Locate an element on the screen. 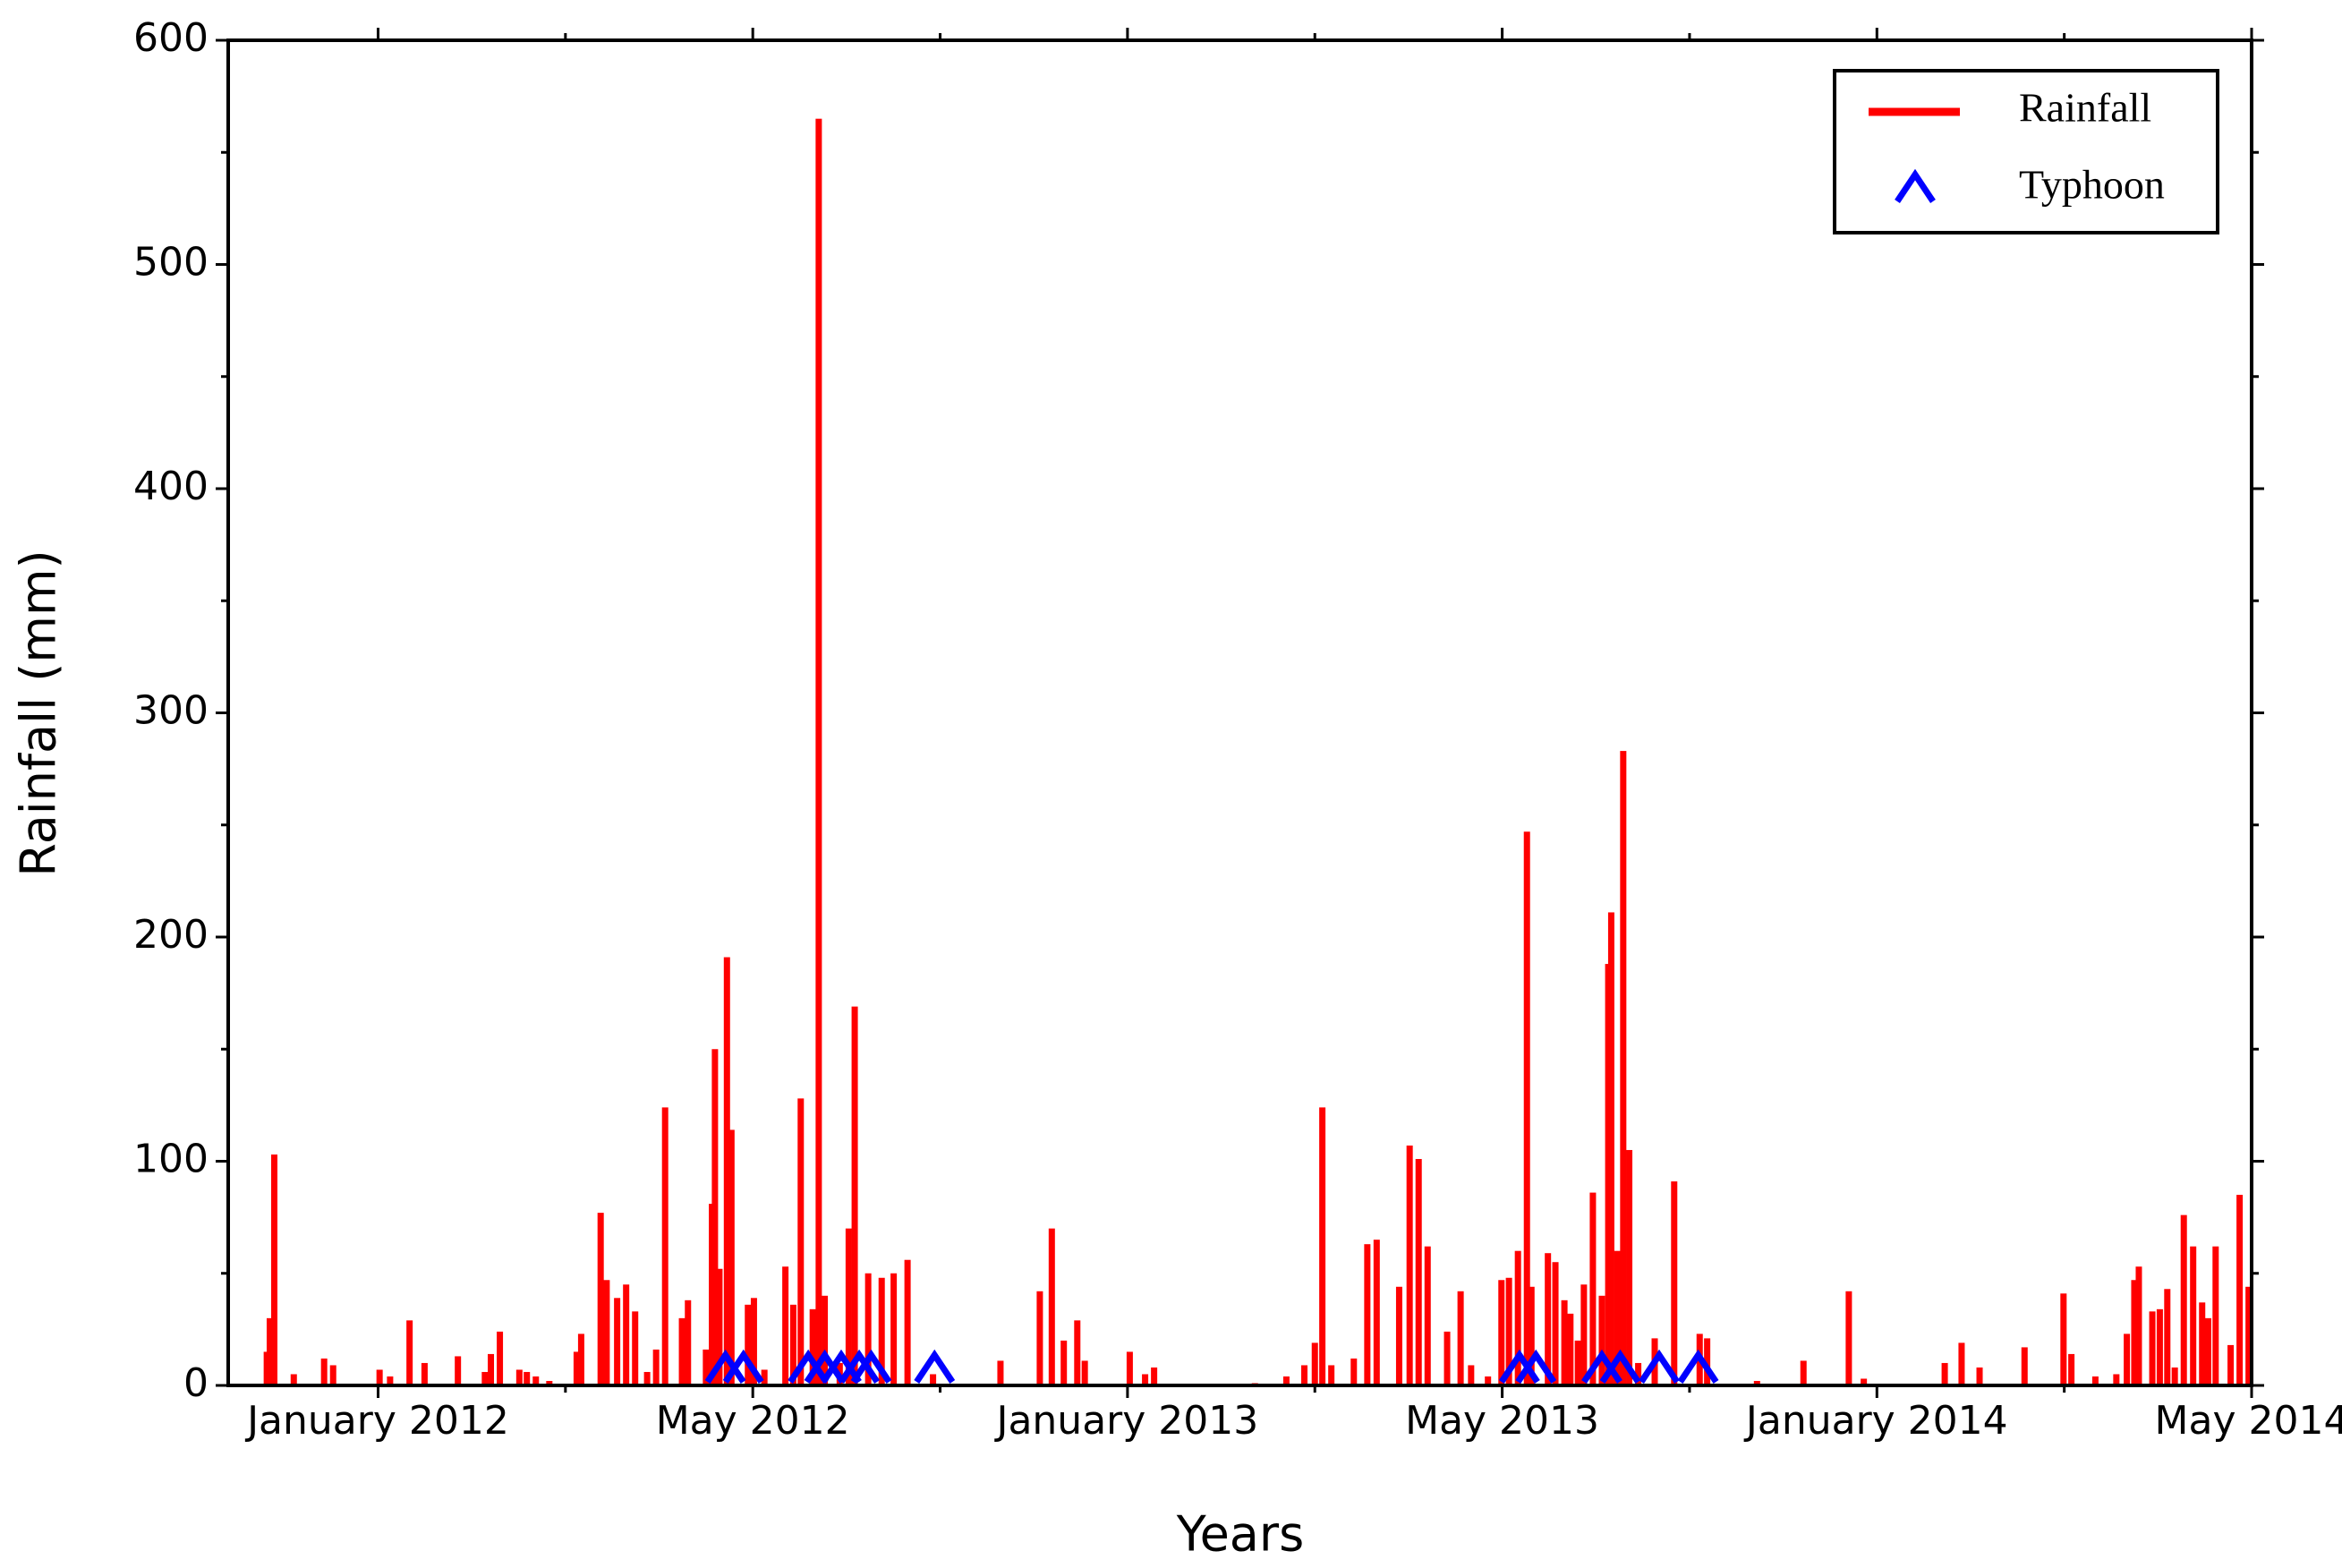  y-tick-label: 200 is located at coordinates (171, 935).